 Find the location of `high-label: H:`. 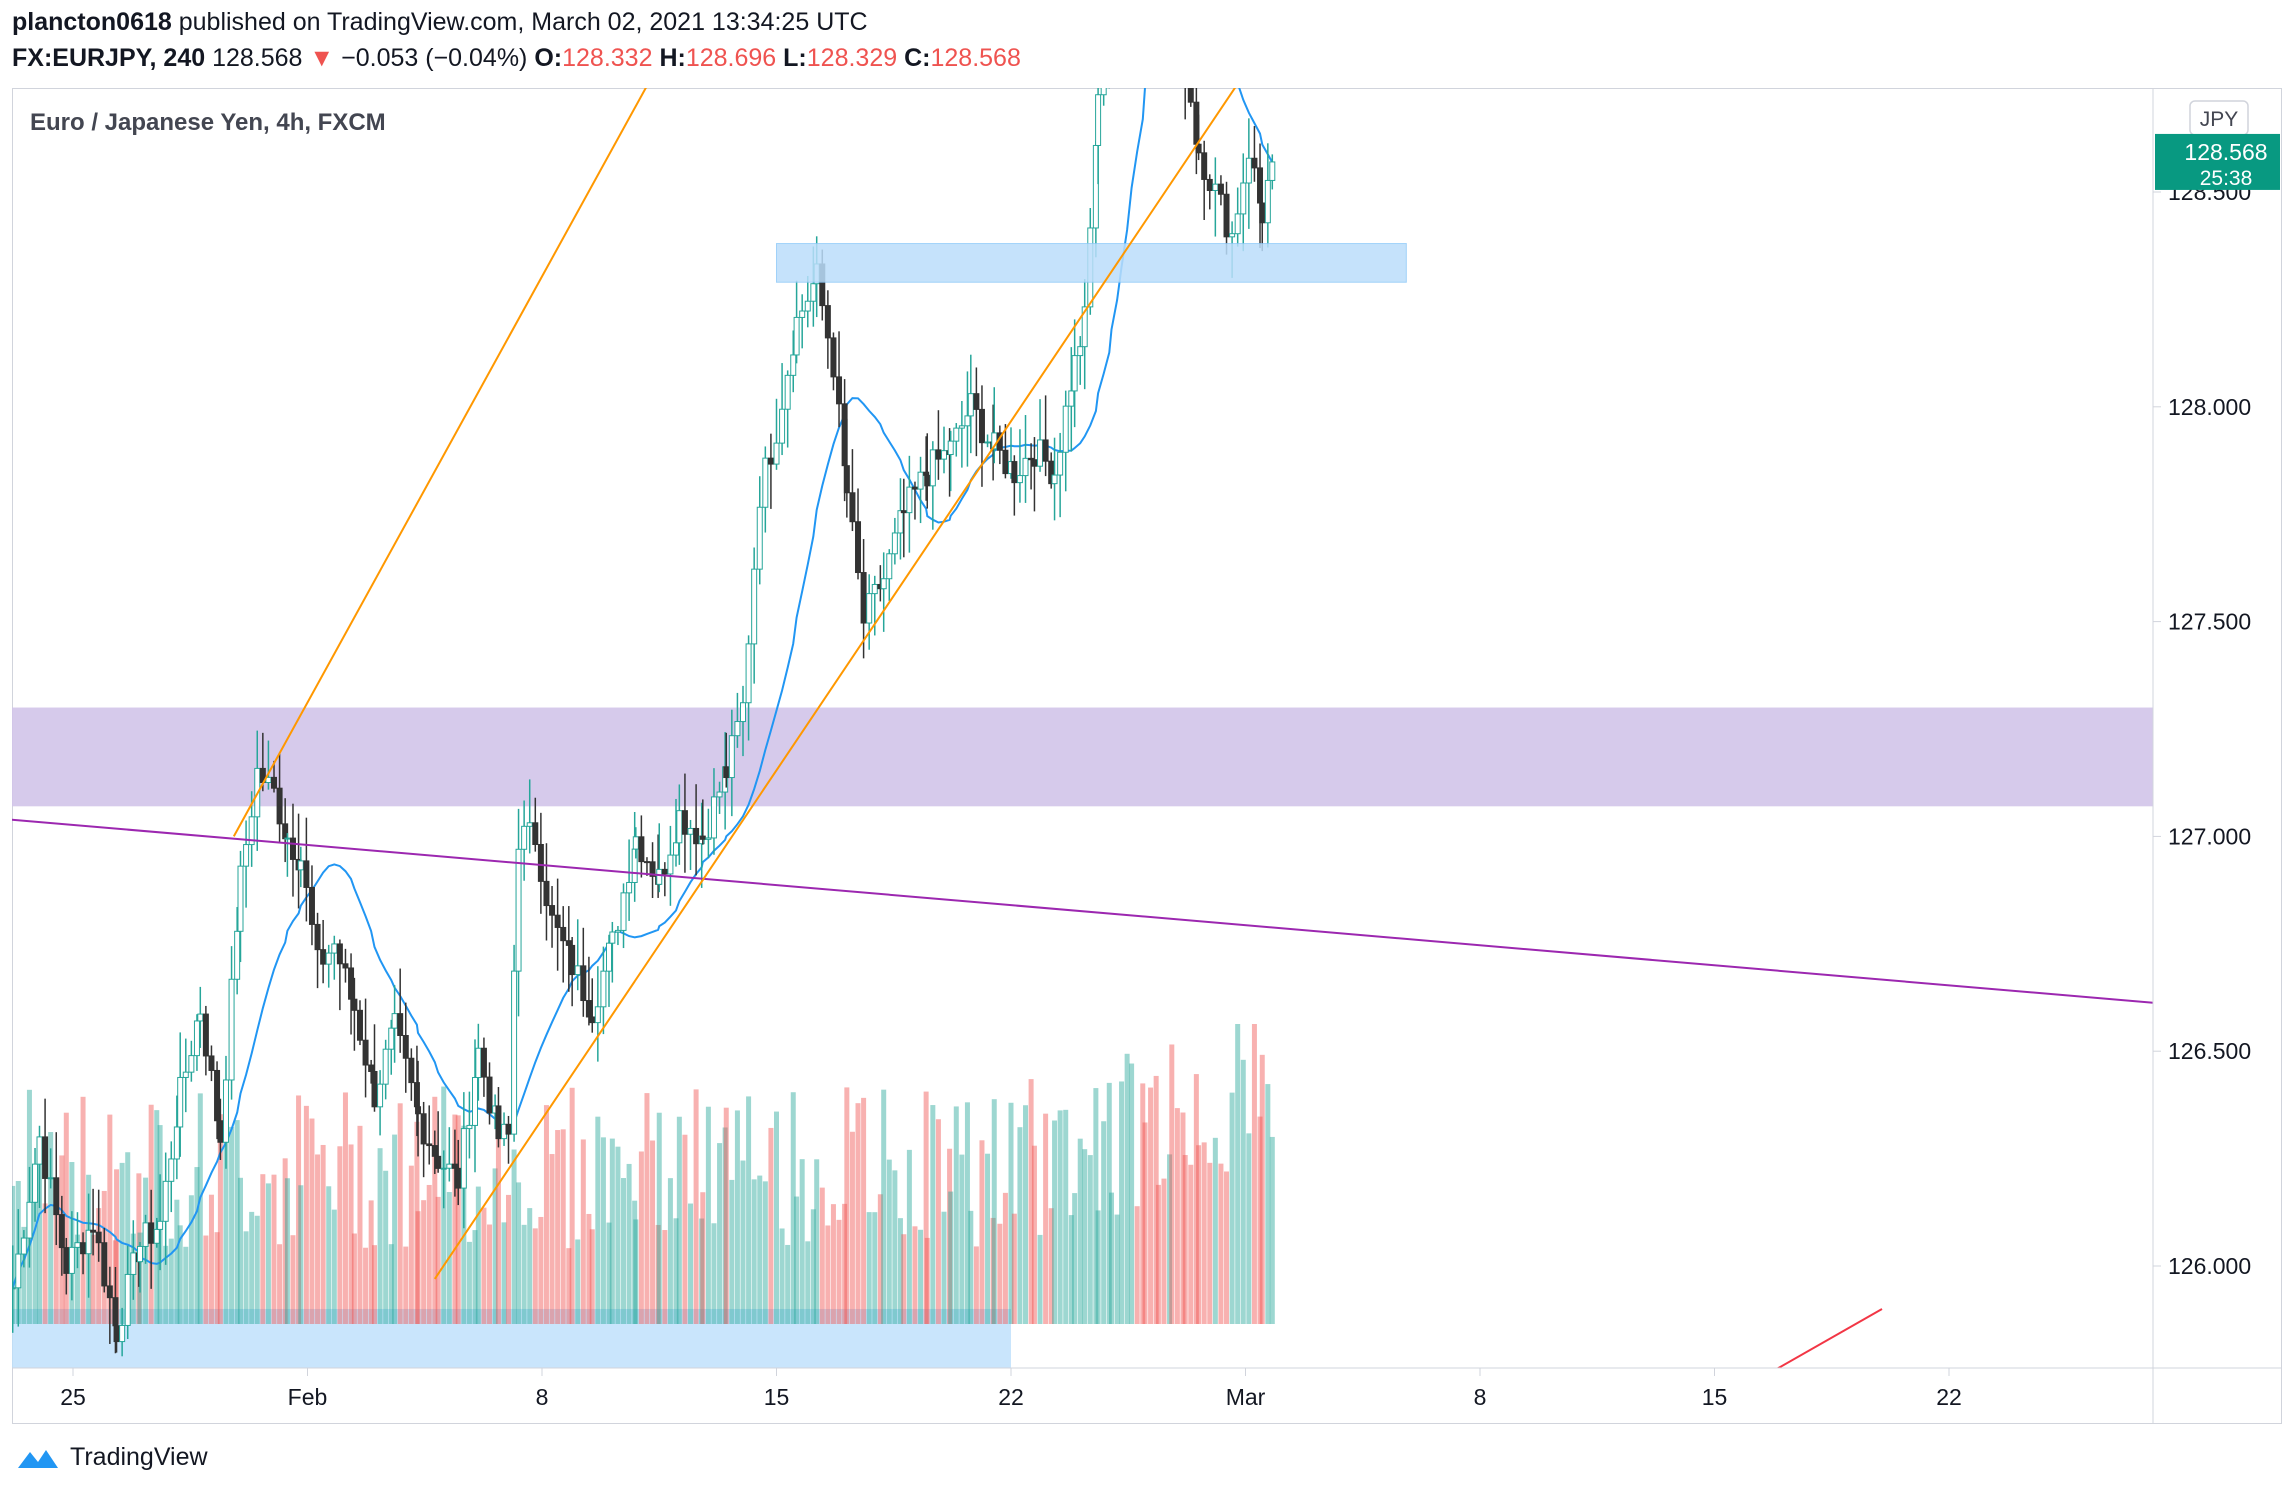

high-label: H: is located at coordinates (672, 58).